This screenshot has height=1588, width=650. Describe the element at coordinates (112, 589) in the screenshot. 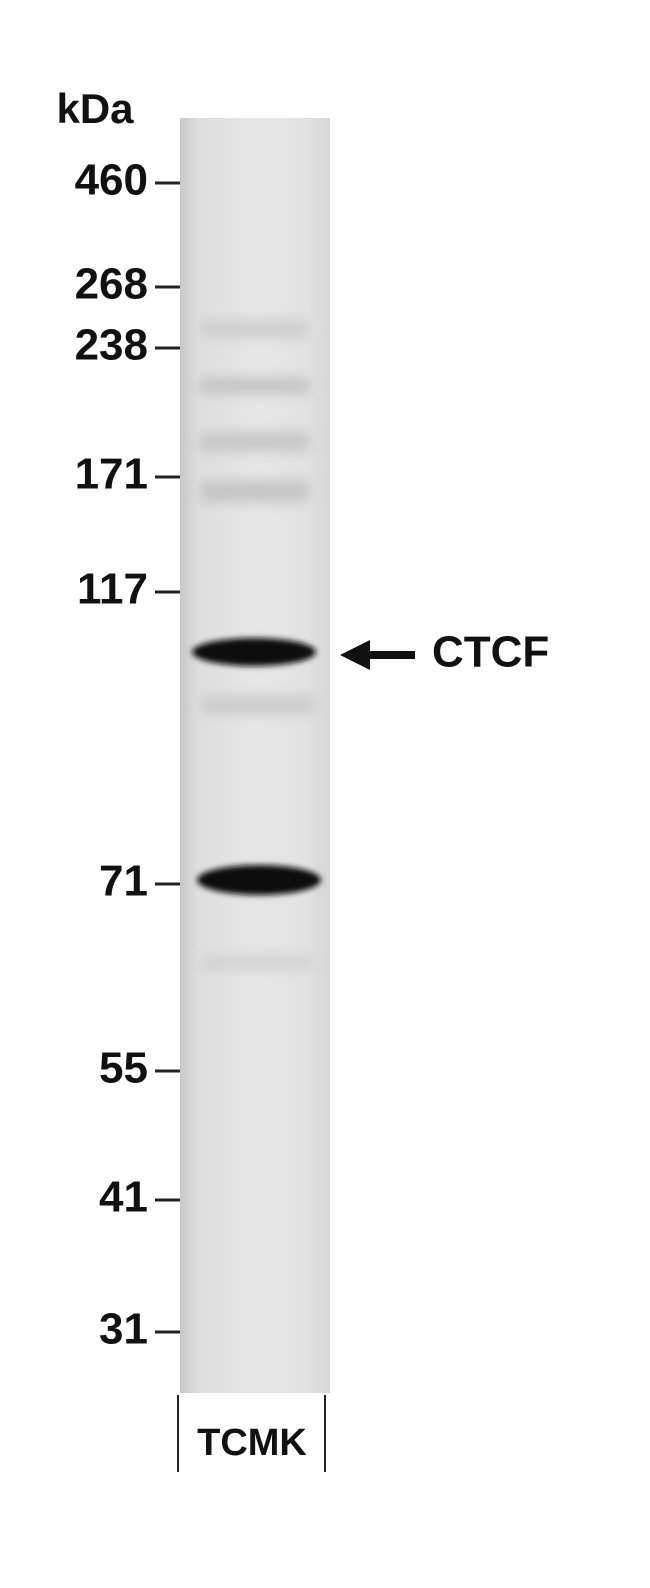

I see `marker-label: 117` at that location.